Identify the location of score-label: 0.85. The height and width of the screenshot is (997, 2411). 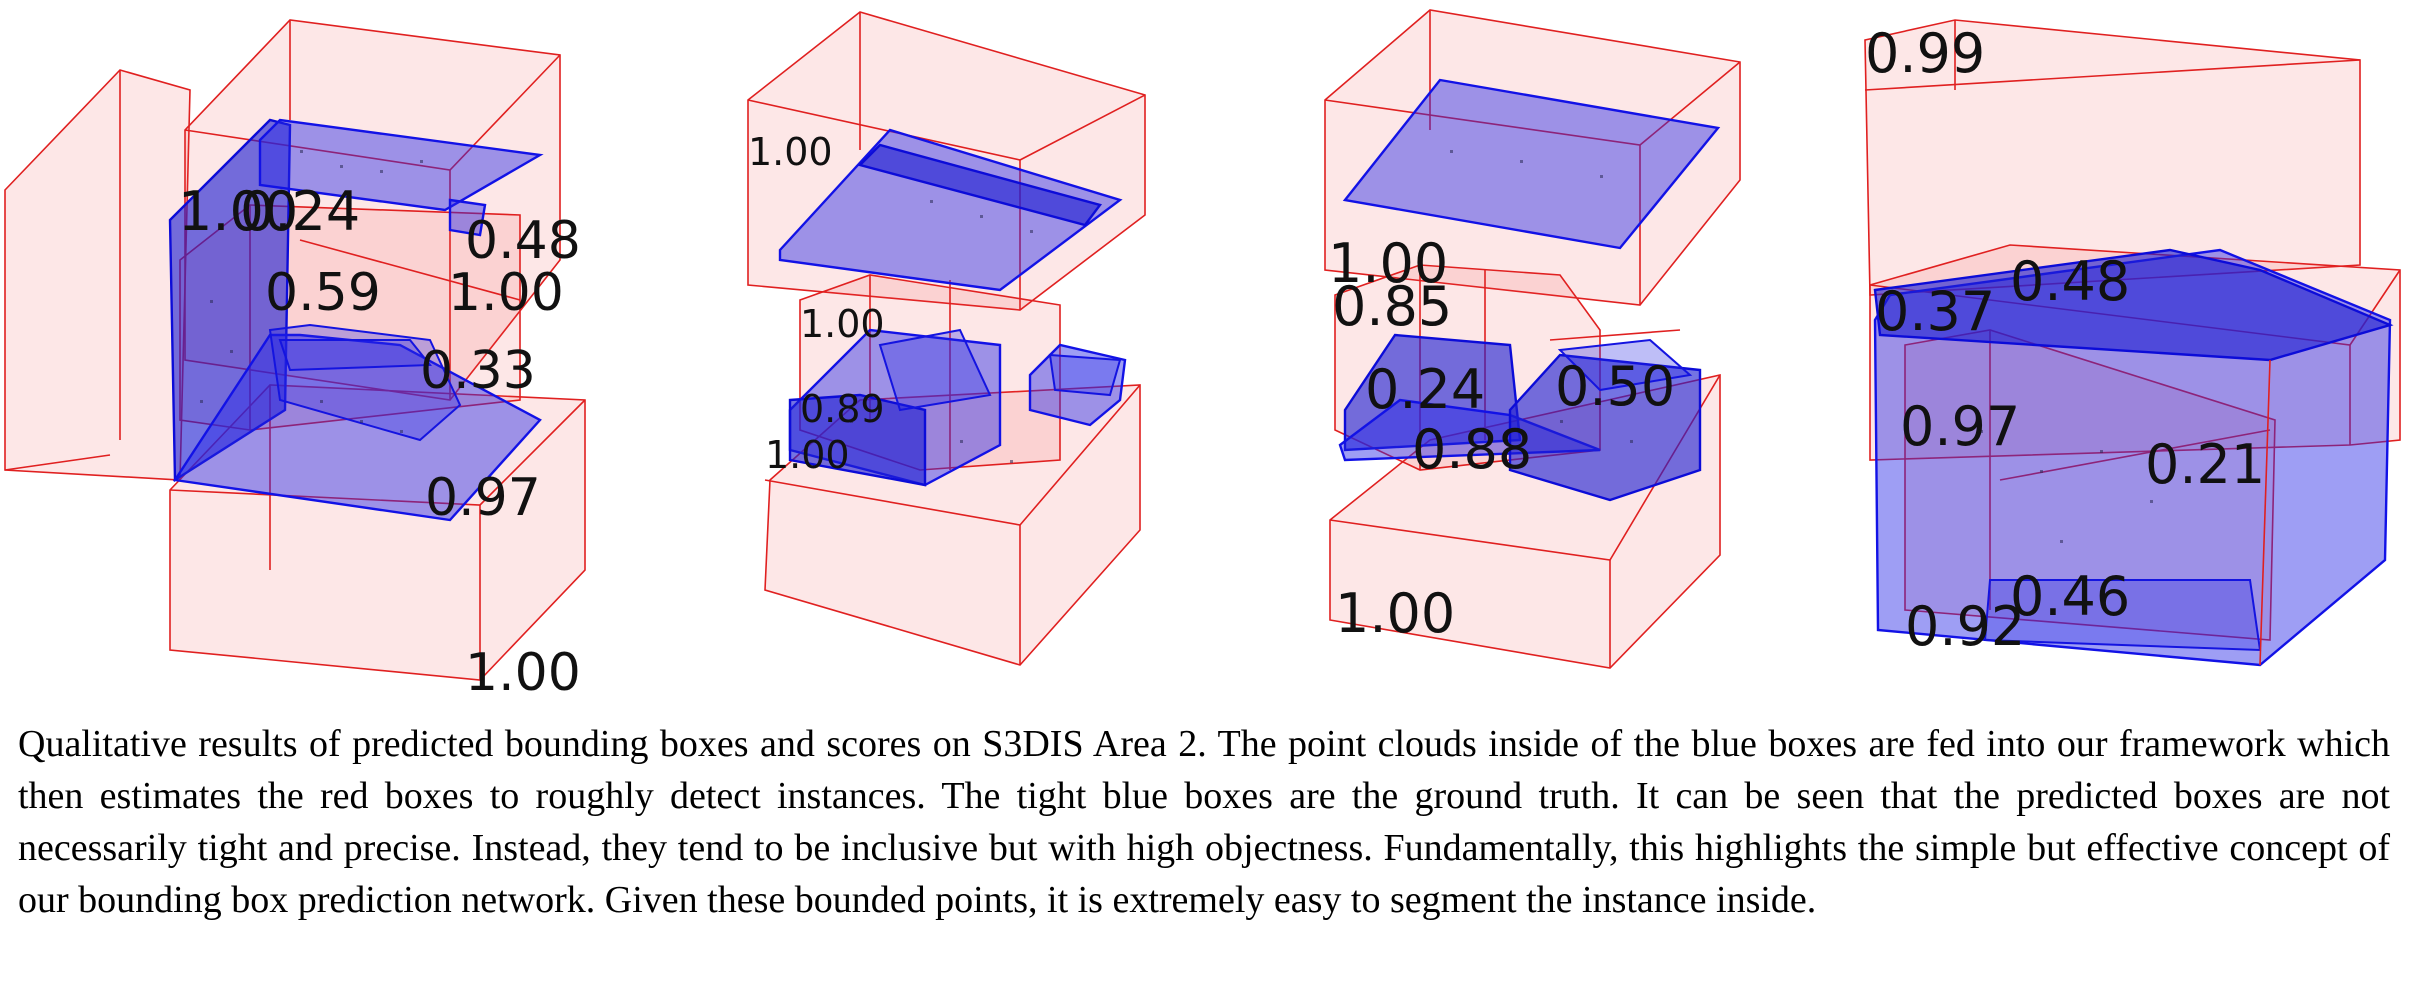
(1392, 306).